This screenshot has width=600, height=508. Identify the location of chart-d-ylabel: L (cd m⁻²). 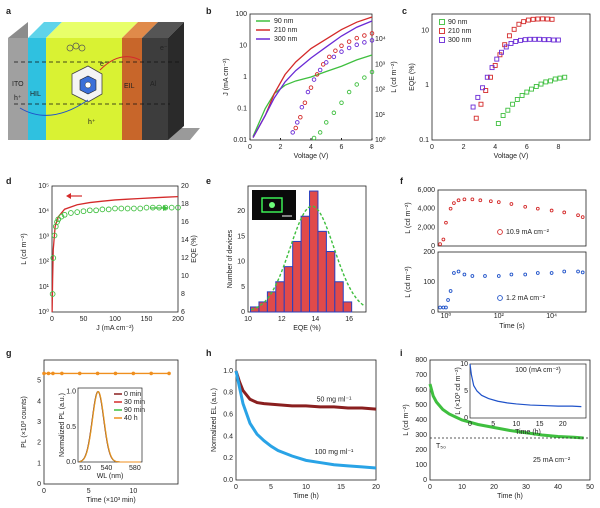
(24, 248).